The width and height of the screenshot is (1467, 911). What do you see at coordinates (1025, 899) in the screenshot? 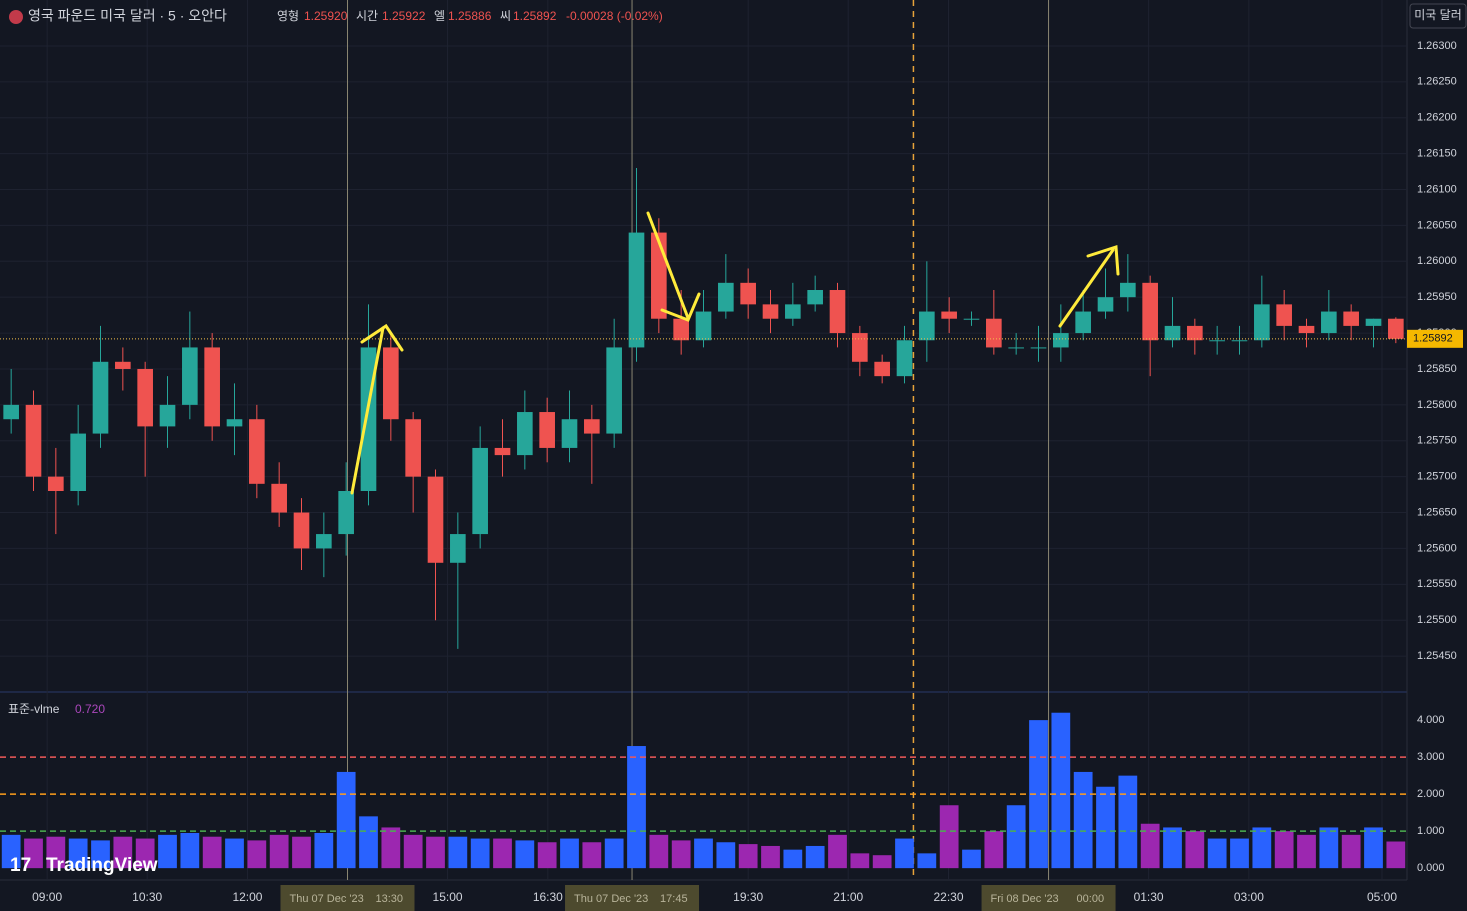
I see `marker-date: Fri 08 Dec '23` at bounding box center [1025, 899].